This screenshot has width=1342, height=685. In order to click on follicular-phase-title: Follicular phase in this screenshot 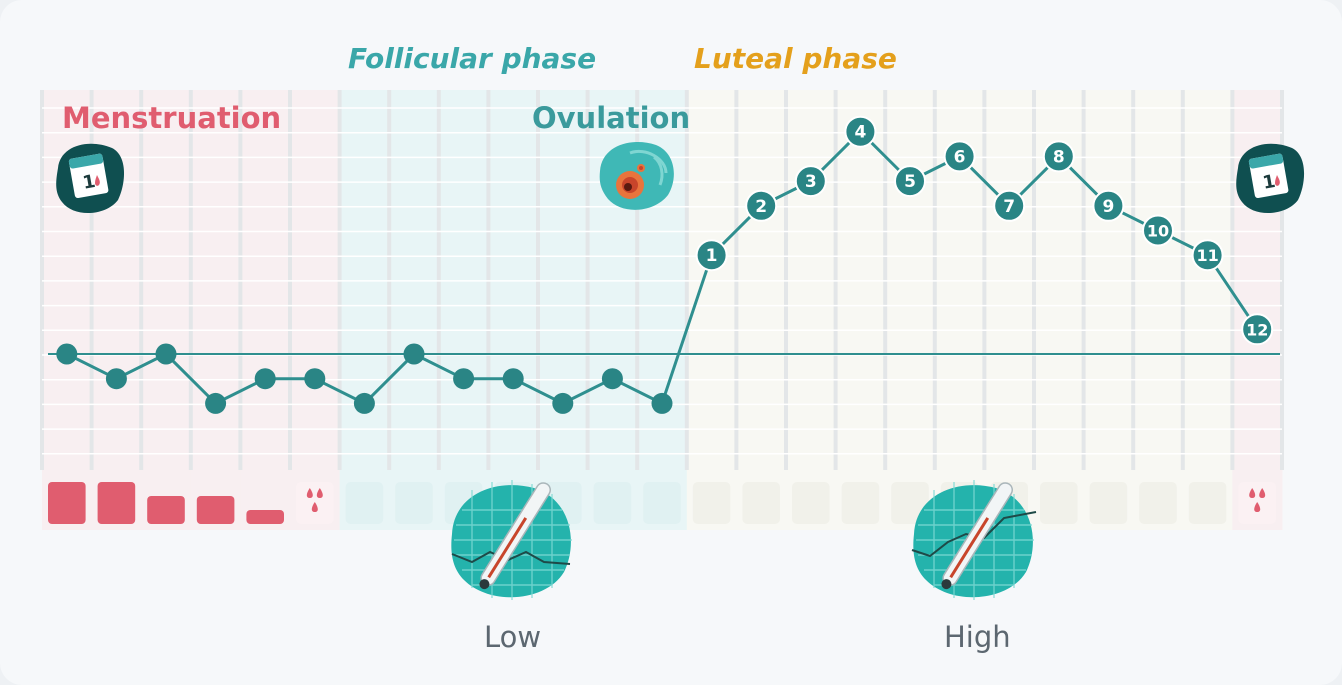, I will do `click(472, 58)`.